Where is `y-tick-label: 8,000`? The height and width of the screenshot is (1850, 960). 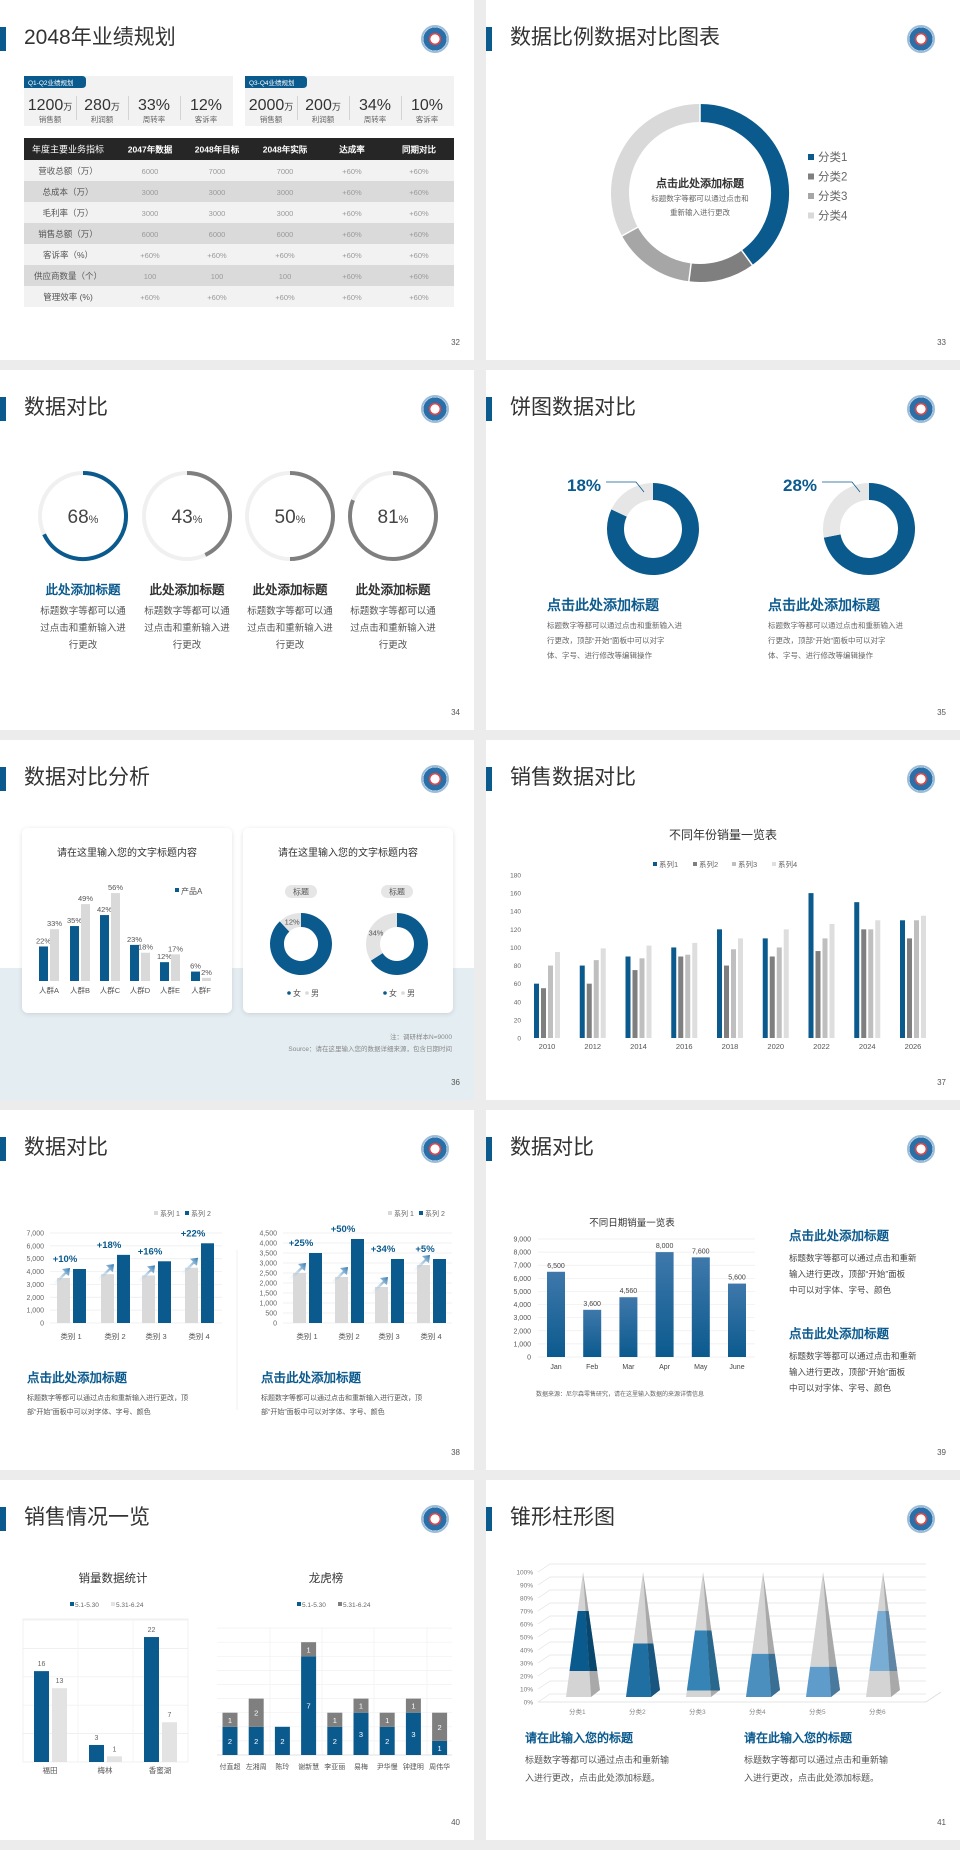 y-tick-label: 8,000 is located at coordinates (522, 1253).